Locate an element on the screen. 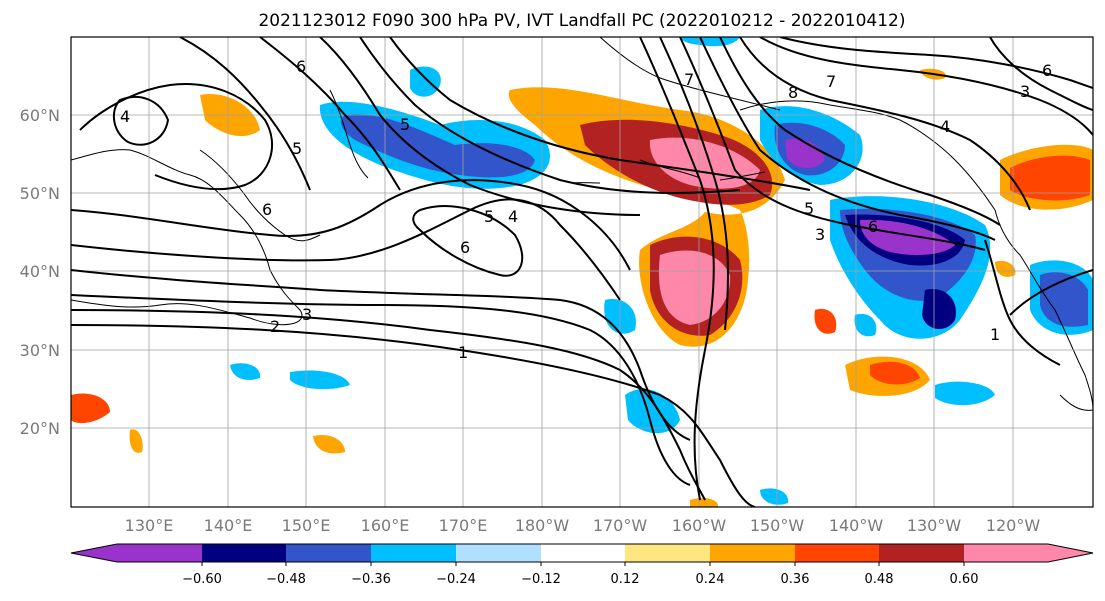 The height and width of the screenshot is (601, 1105). colorbar-tick-label: 0.12 is located at coordinates (625, 579).